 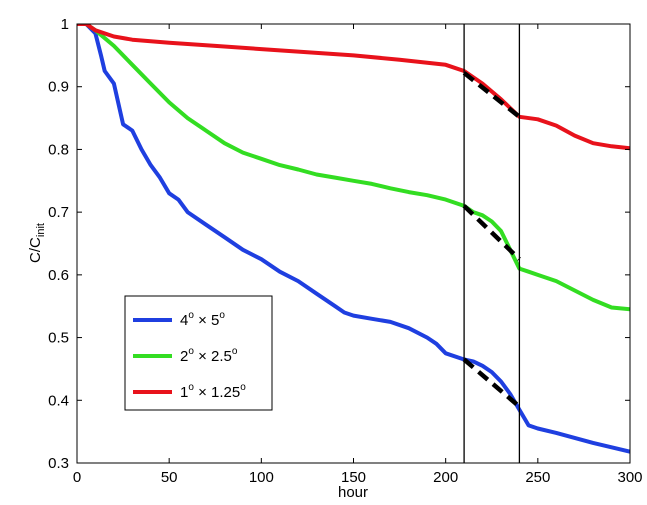 I want to click on y-tick-label: 0.4, so click(x=58, y=400).